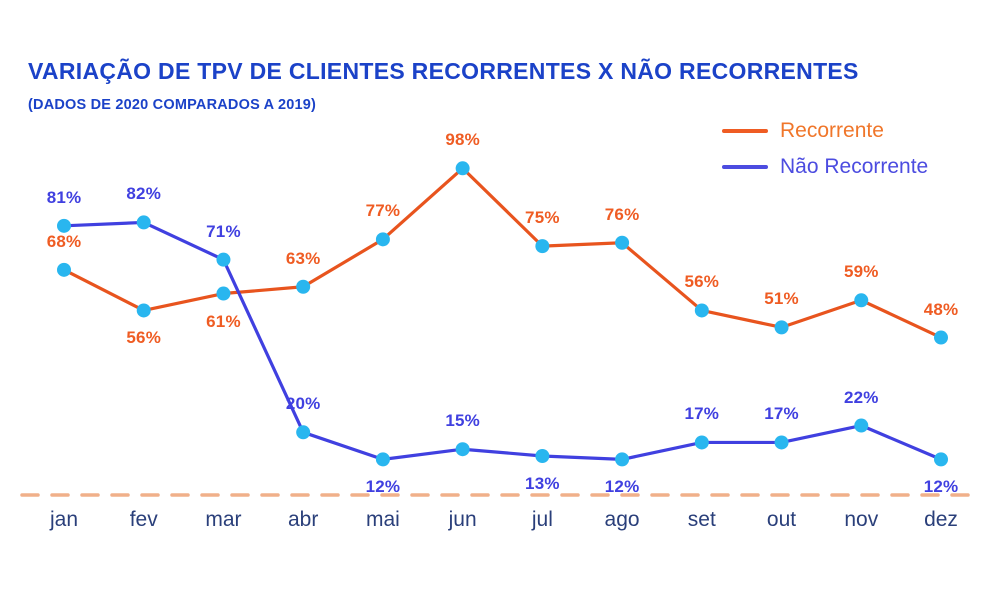 This screenshot has height=589, width=1000. I want to click on x-axis-label-dez: dez, so click(941, 519).